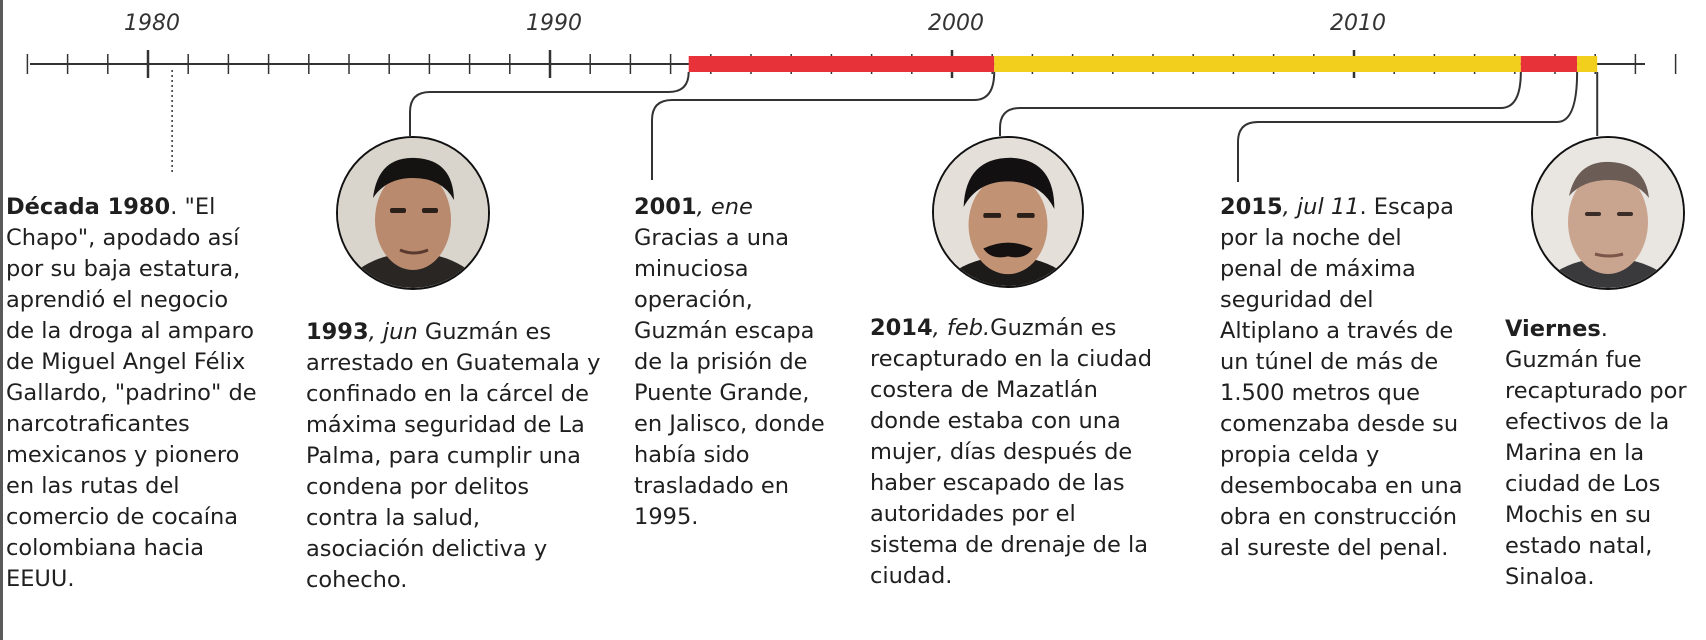  I want to click on event-date: , feb., so click(961, 328).